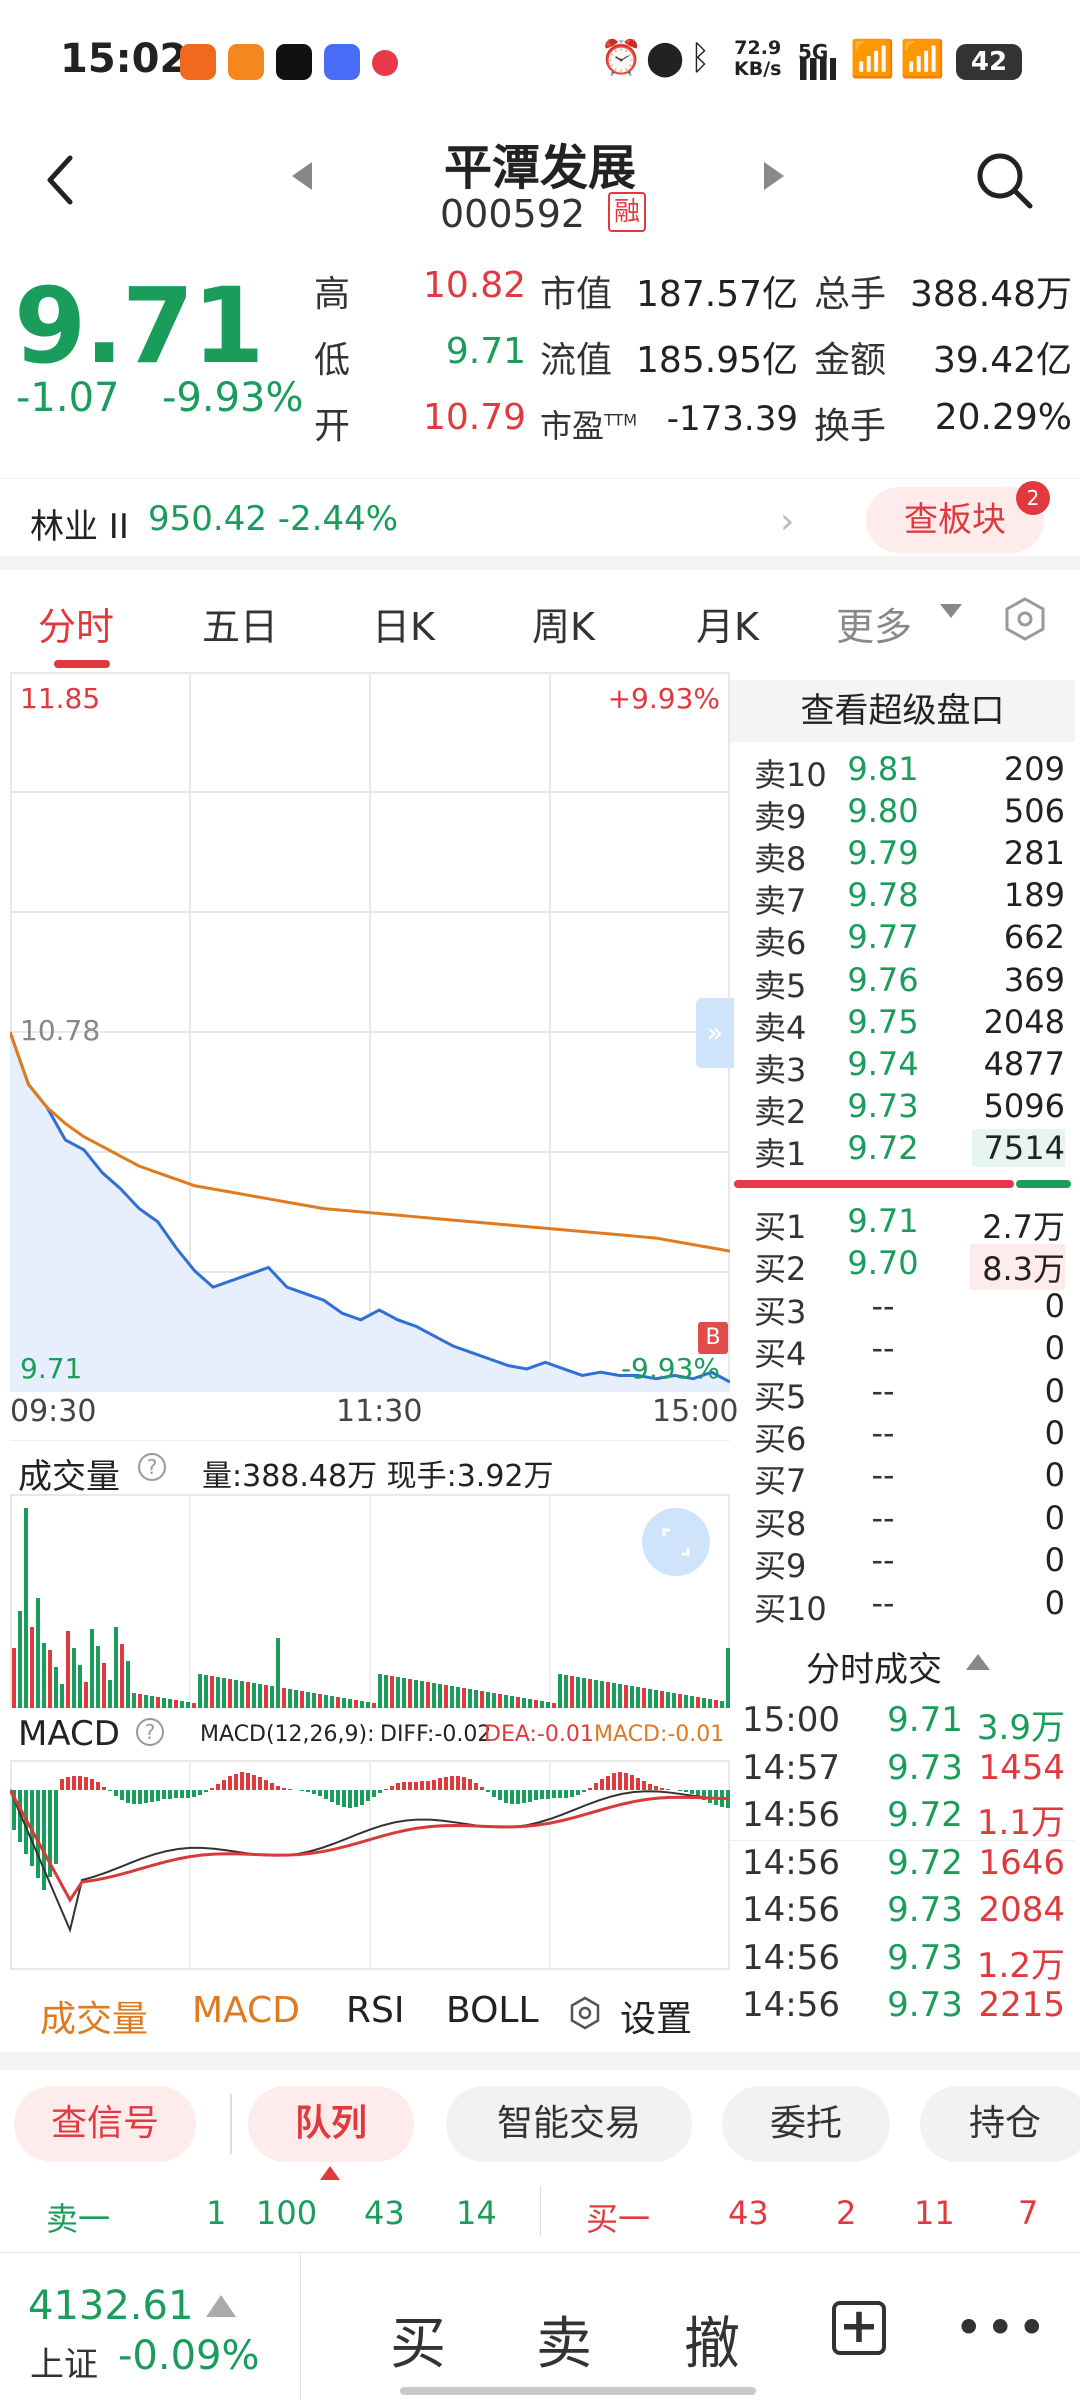 This screenshot has width=1080, height=2400. What do you see at coordinates (902, 1351) in the screenshot?
I see `bid-row: 买4 -- 0` at bounding box center [902, 1351].